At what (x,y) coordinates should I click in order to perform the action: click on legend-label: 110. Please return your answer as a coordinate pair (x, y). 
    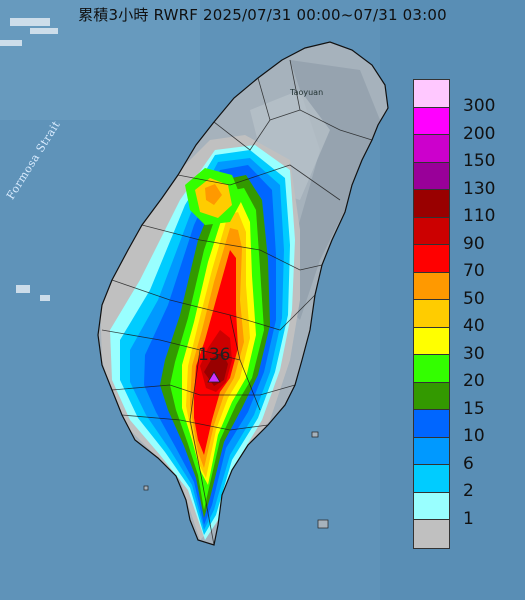
    Looking at the image, I should click on (479, 216).